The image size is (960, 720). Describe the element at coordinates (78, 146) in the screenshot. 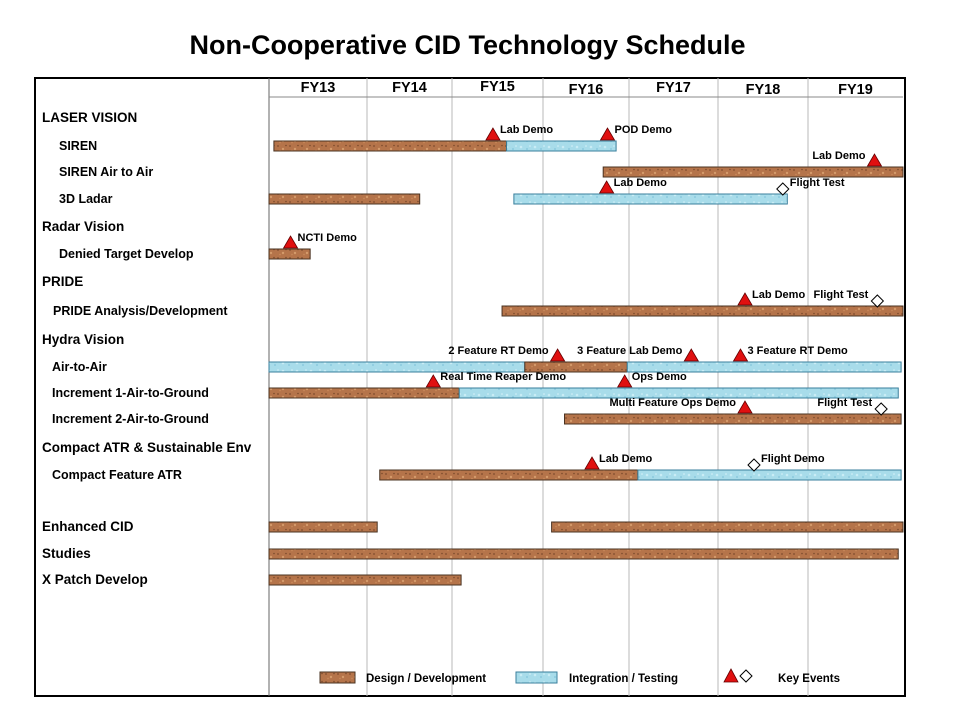

I see `row-label: SIREN` at that location.